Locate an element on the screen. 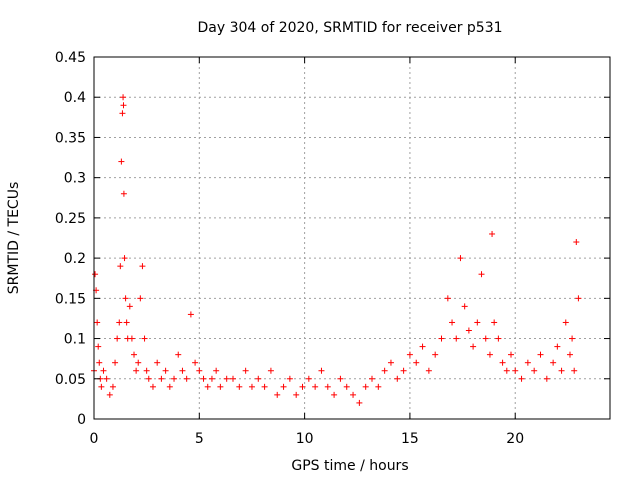 The width and height of the screenshot is (640, 480). y-tick-label: 0.25 is located at coordinates (70, 219).